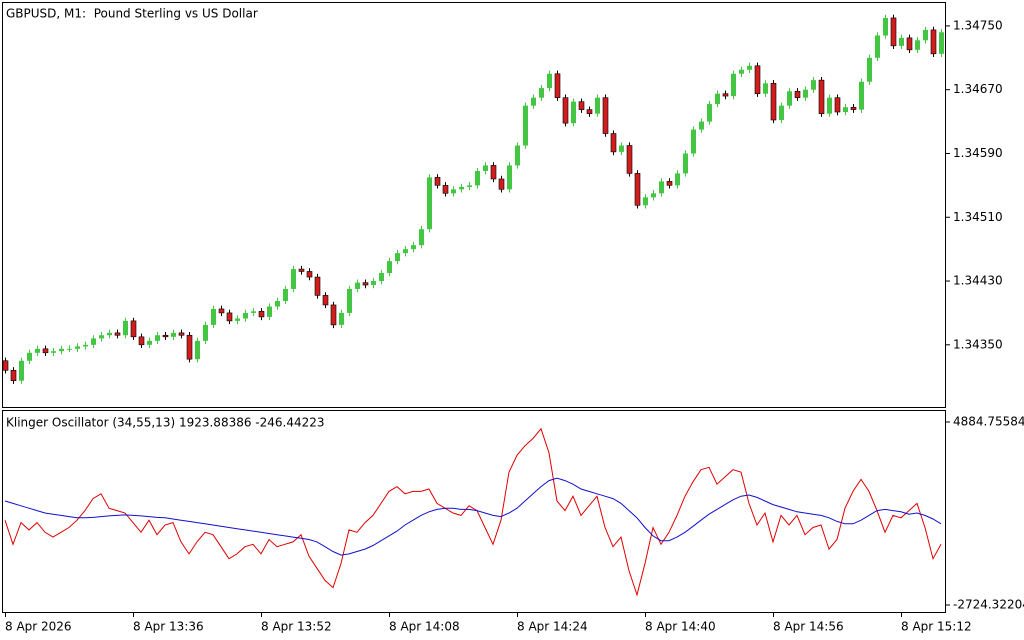 This screenshot has width=1024, height=640. Describe the element at coordinates (988, 422) in the screenshot. I see `y-tick-label: 4884.75584` at that location.